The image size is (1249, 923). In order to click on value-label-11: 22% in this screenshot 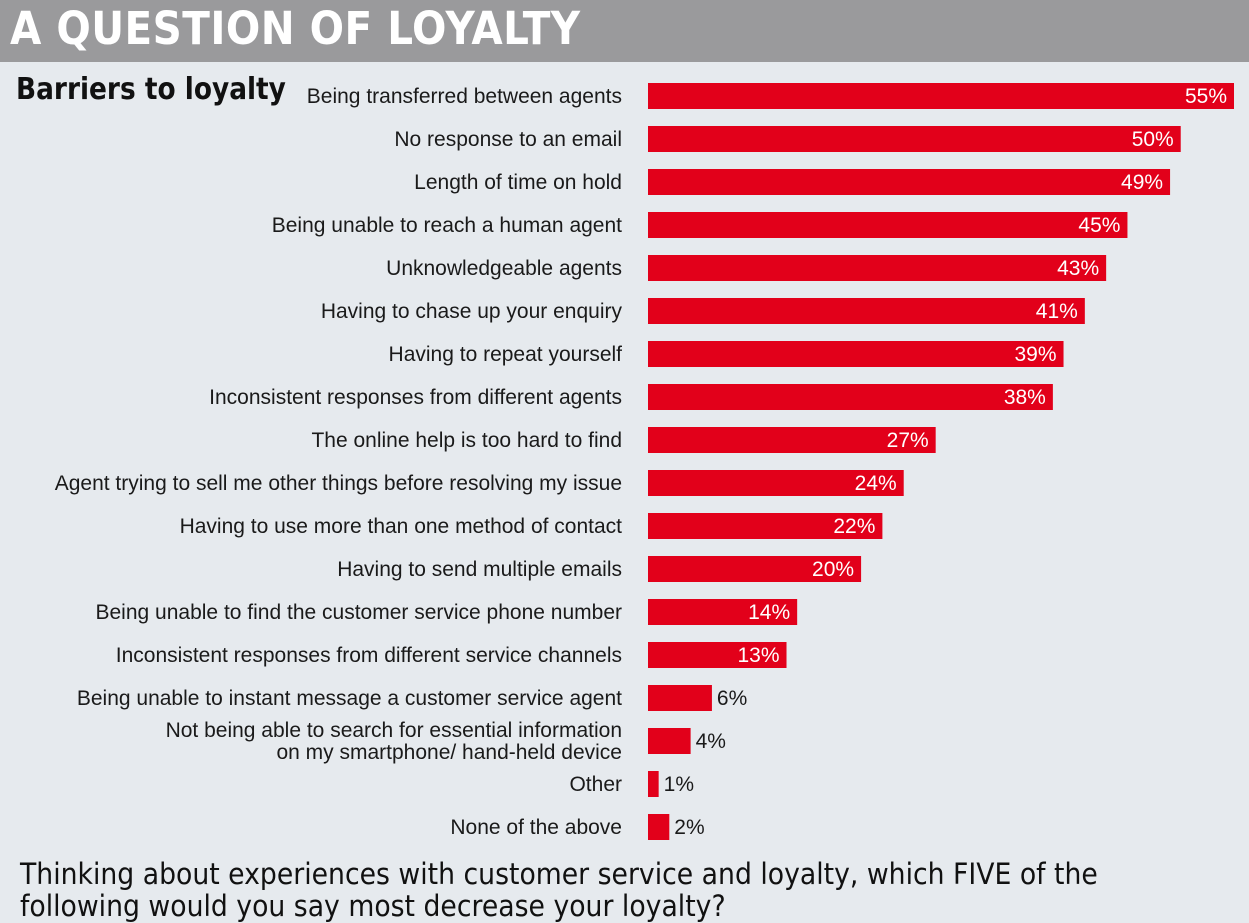, I will do `click(854, 526)`.